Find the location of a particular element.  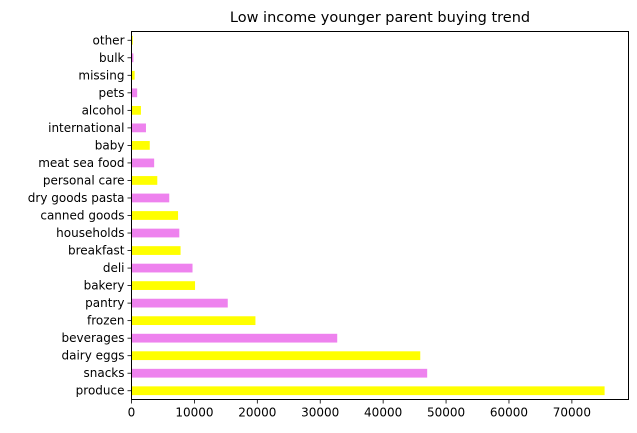

bar-breakfast is located at coordinates (156, 250).